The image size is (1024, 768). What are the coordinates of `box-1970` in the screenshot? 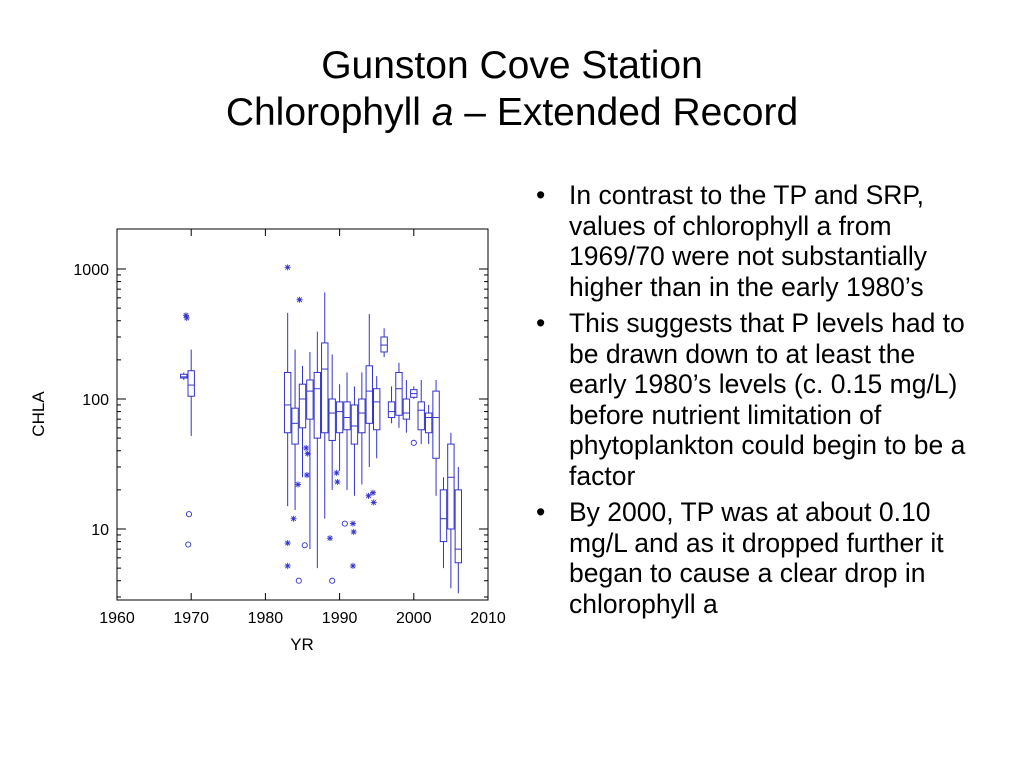 It's located at (191, 392).